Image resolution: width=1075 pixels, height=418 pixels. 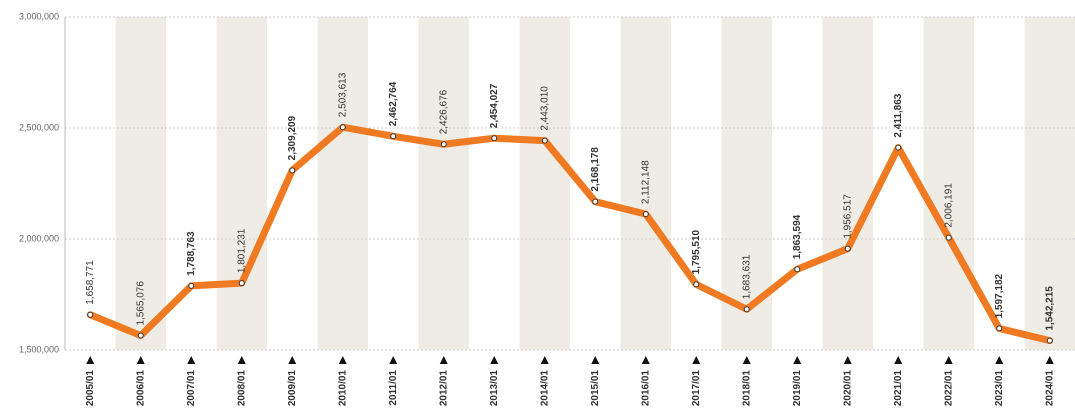 I want to click on x-tick-label: 2014/01, so click(x=544, y=388).